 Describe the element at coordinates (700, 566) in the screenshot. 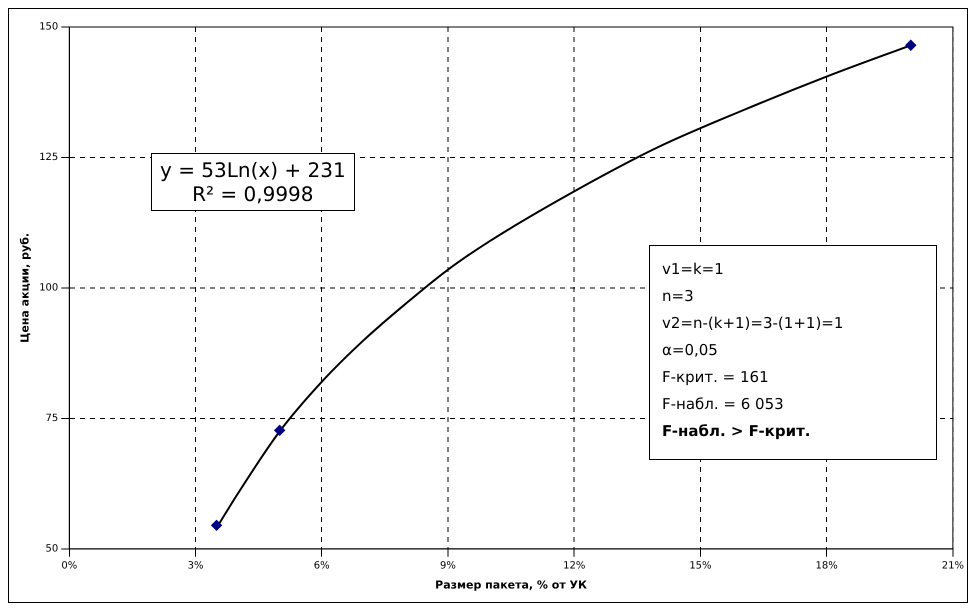

I see `x-tick-label: 15%` at that location.